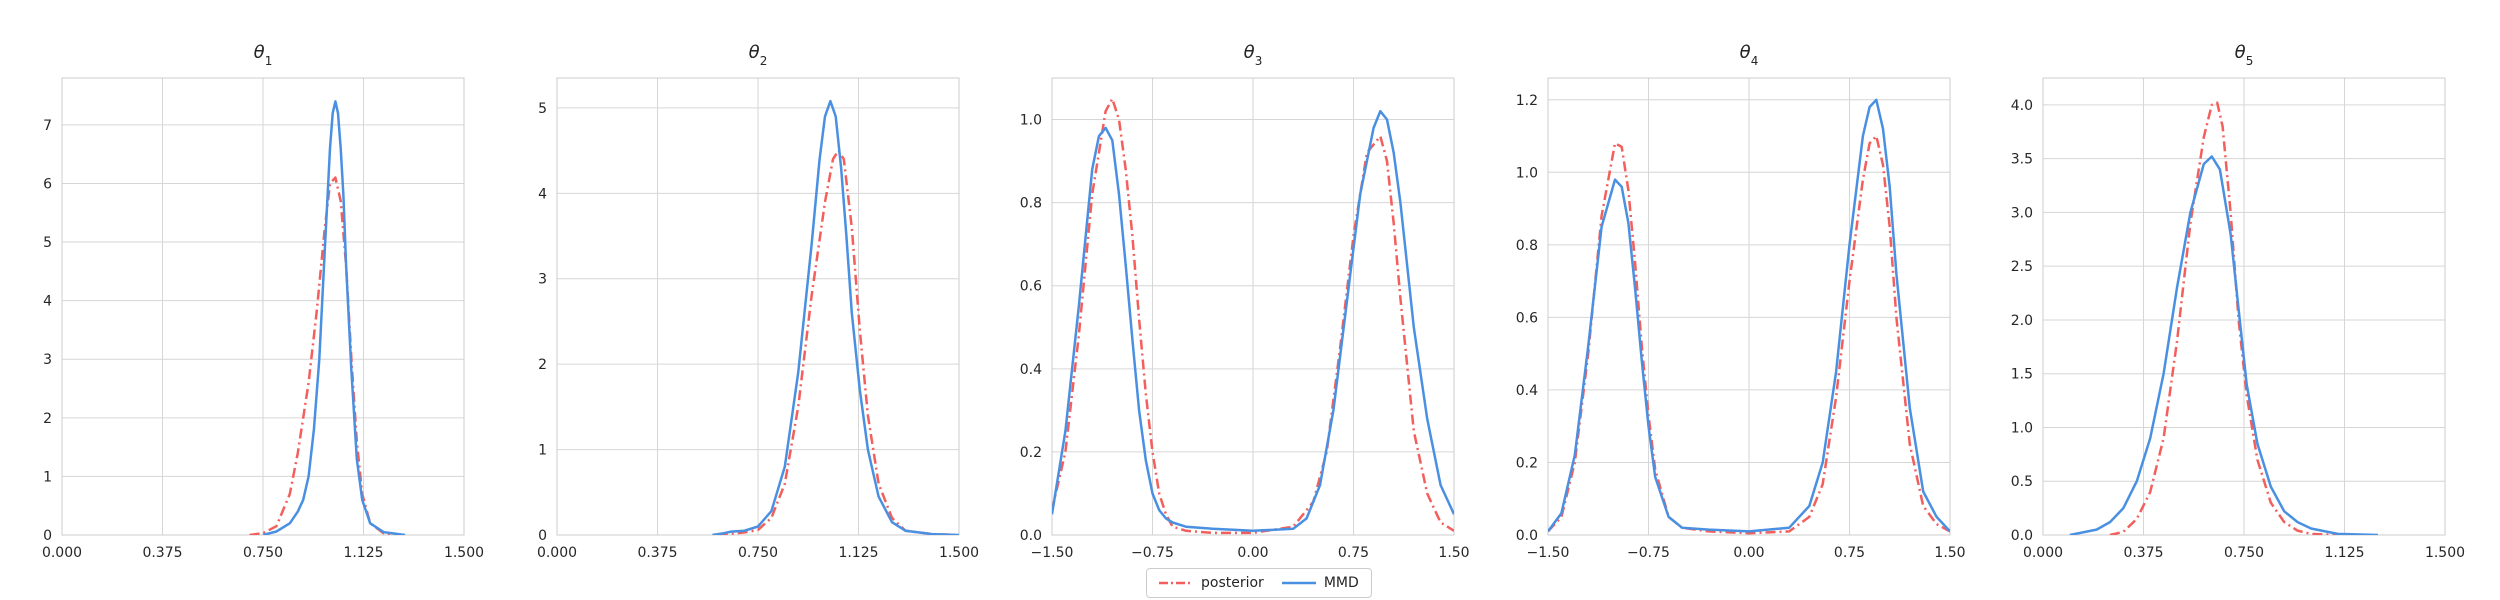 The image size is (2500, 600). What do you see at coordinates (2022, 375) in the screenshot?
I see `y-tick-label: 1.5` at bounding box center [2022, 375].